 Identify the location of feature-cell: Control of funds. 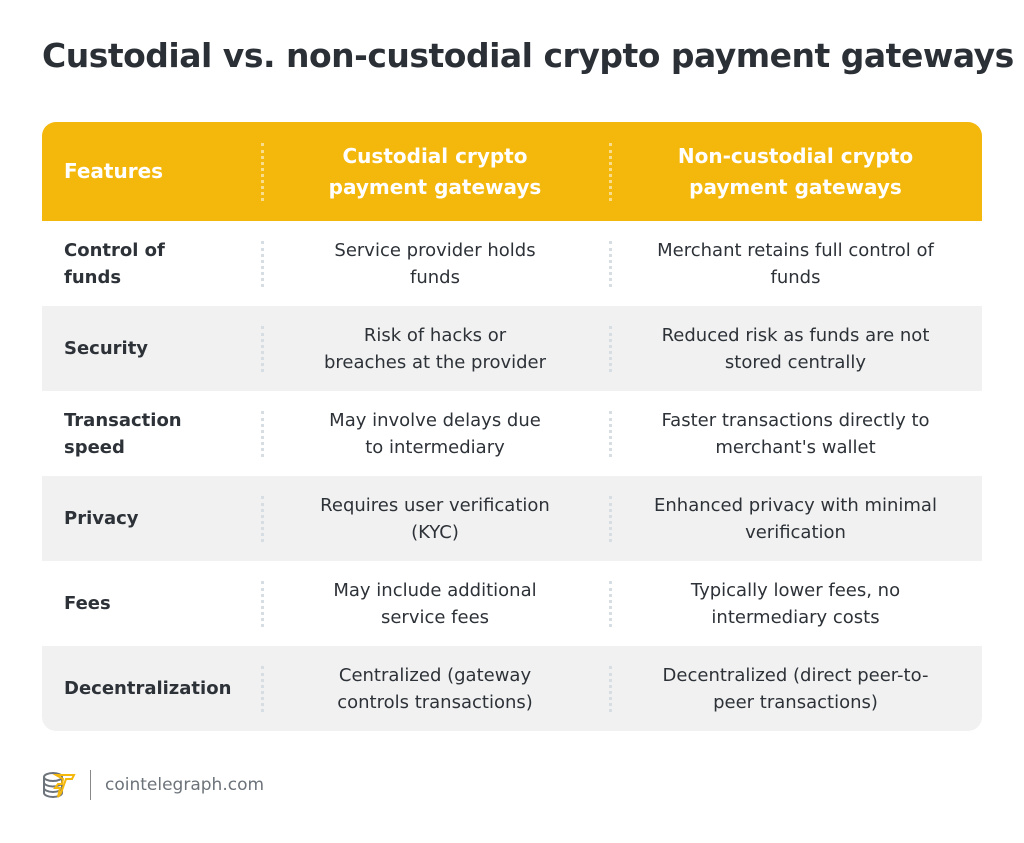
(114, 263).